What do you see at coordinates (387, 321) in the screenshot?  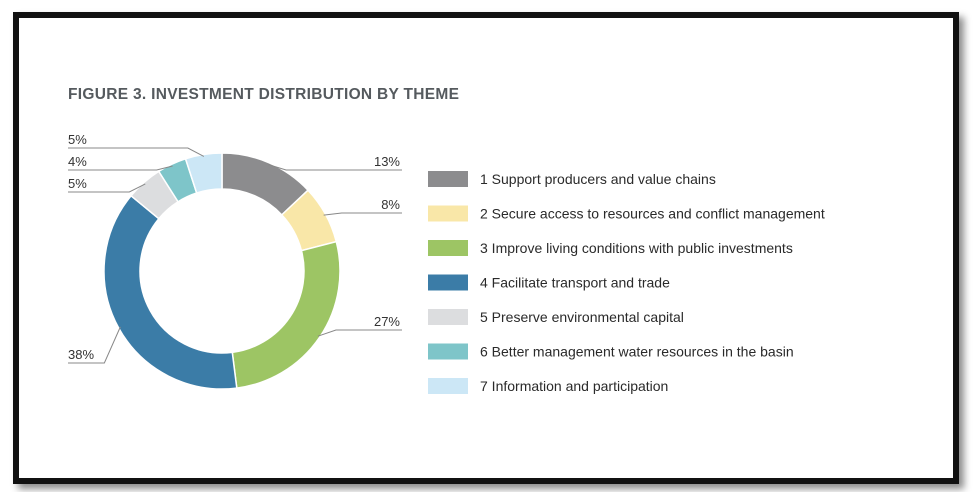 I see `slice-label-3: 27%` at bounding box center [387, 321].